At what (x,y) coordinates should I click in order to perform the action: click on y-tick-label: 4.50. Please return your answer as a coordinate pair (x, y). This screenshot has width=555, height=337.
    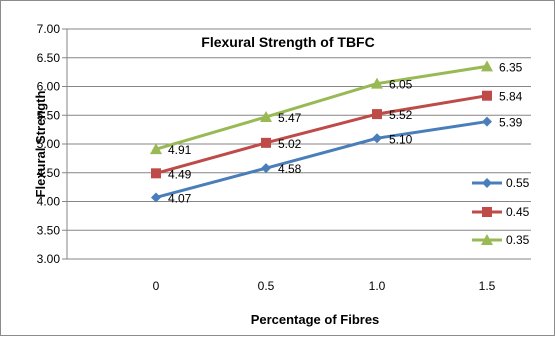
    Looking at the image, I should click on (49, 173).